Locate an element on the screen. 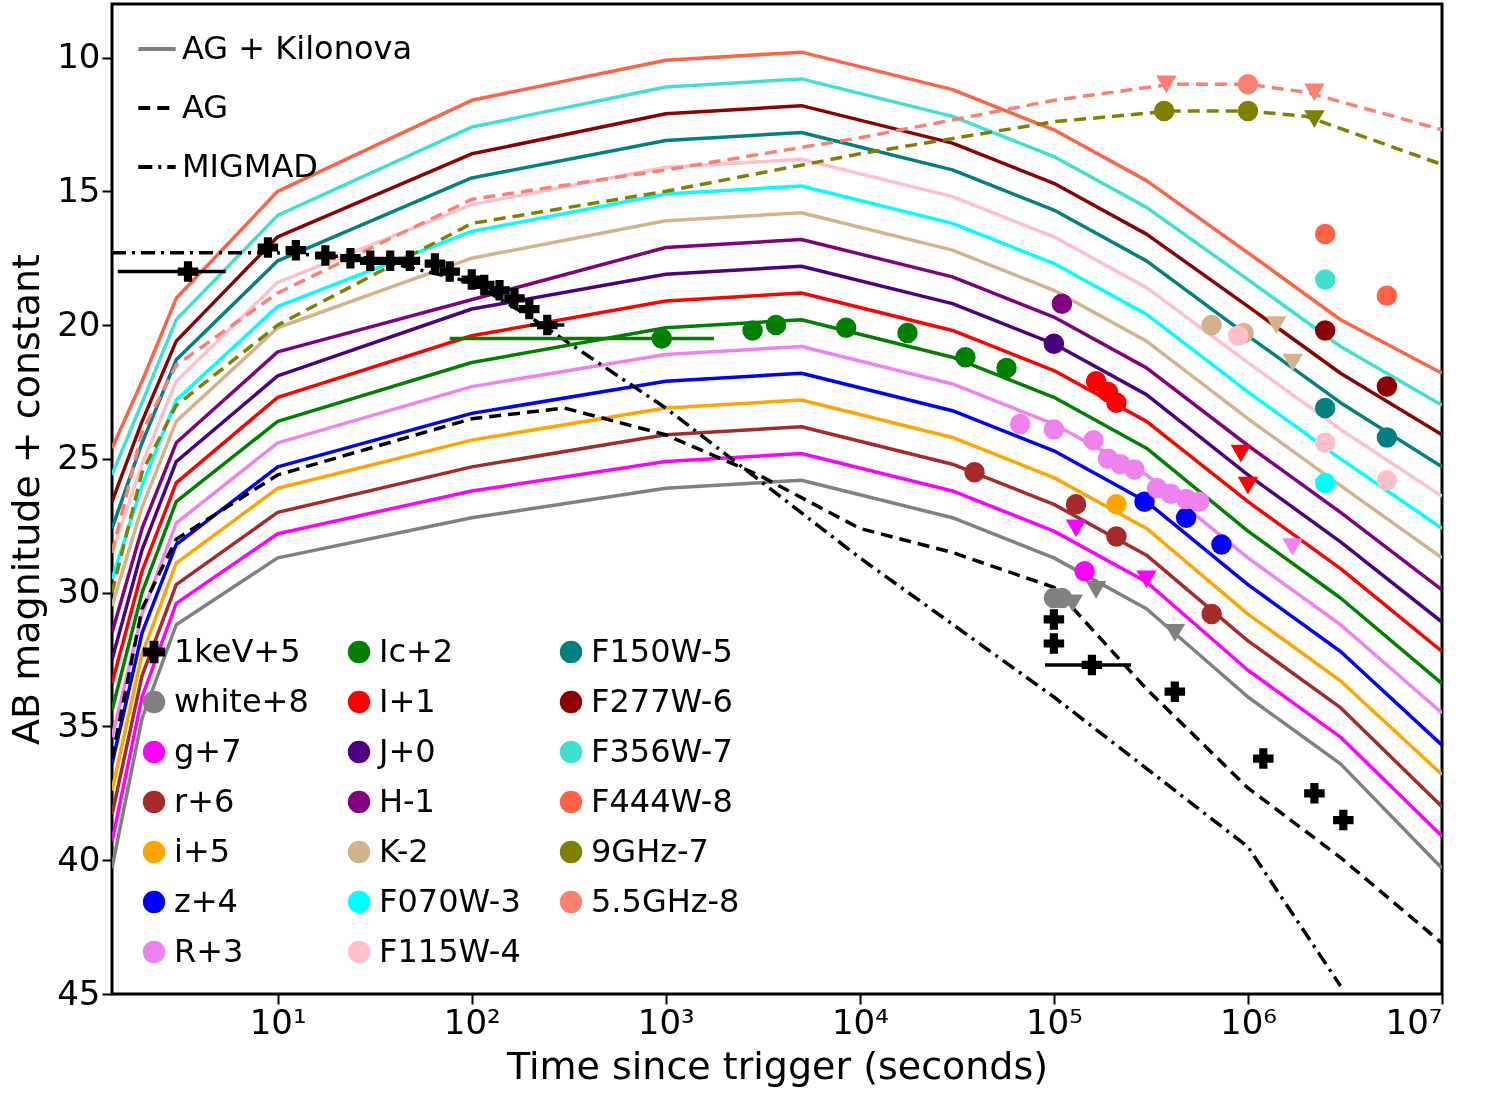 The width and height of the screenshot is (1500, 1117). legend-label: J+0 is located at coordinates (406, 751).